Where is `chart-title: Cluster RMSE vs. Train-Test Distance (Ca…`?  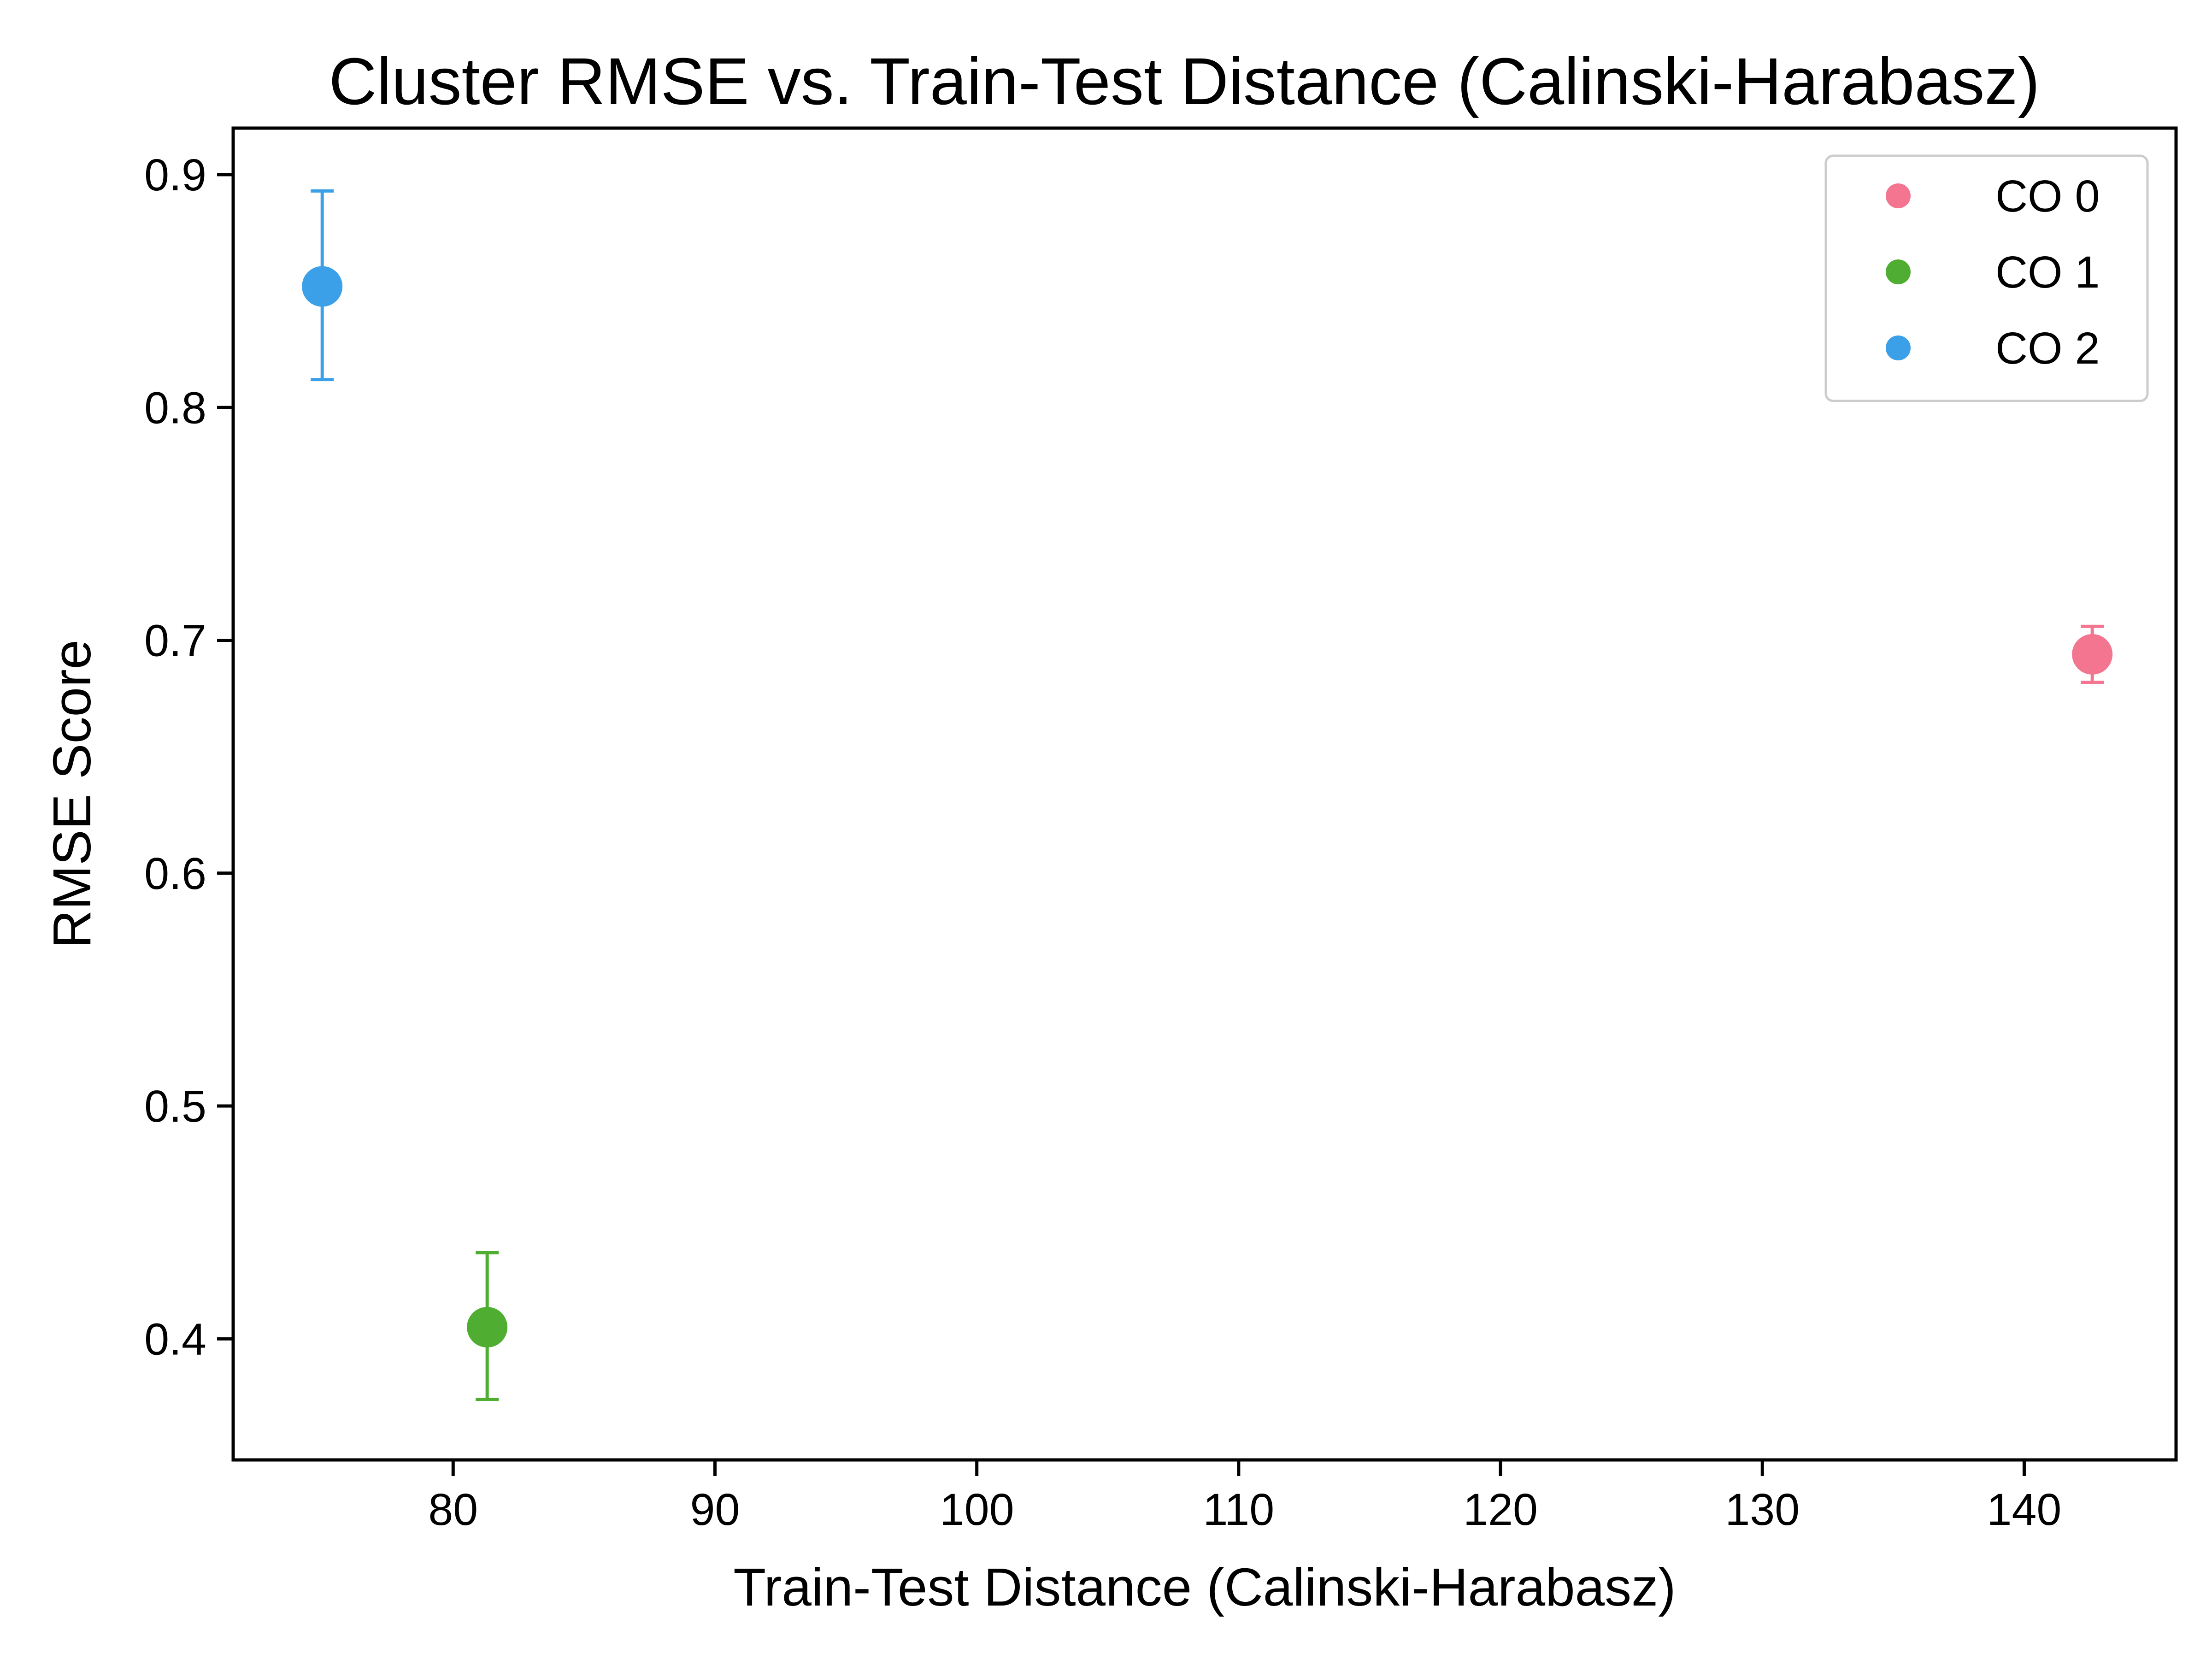
chart-title: Cluster RMSE vs. Train-Test Distance (Ca… is located at coordinates (1184, 81).